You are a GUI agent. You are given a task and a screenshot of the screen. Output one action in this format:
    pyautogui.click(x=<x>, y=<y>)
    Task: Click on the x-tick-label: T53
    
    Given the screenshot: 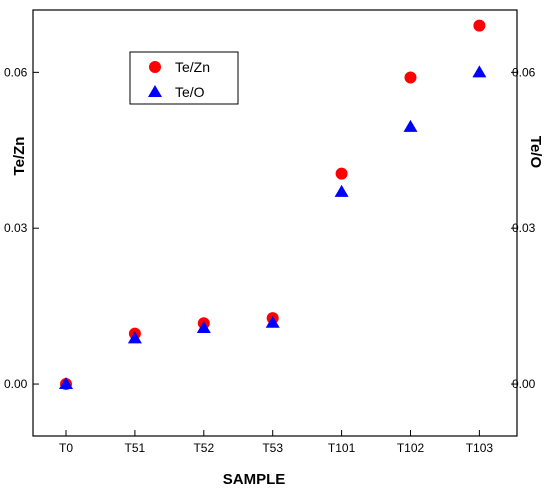 What is the action you would take?
    pyautogui.click(x=272, y=448)
    